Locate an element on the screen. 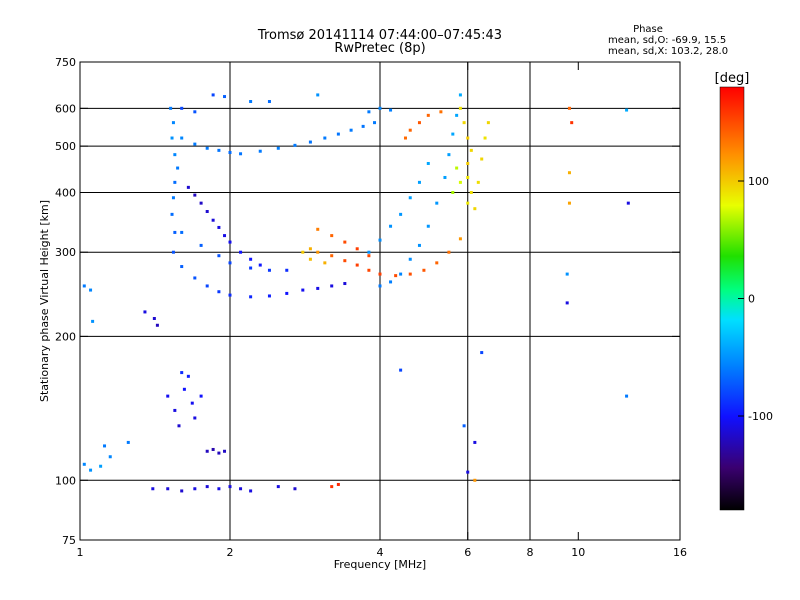 The width and height of the screenshot is (800, 600). phase-mean-x: mean, sd,X: 103.2, 28.0 is located at coordinates (668, 51).